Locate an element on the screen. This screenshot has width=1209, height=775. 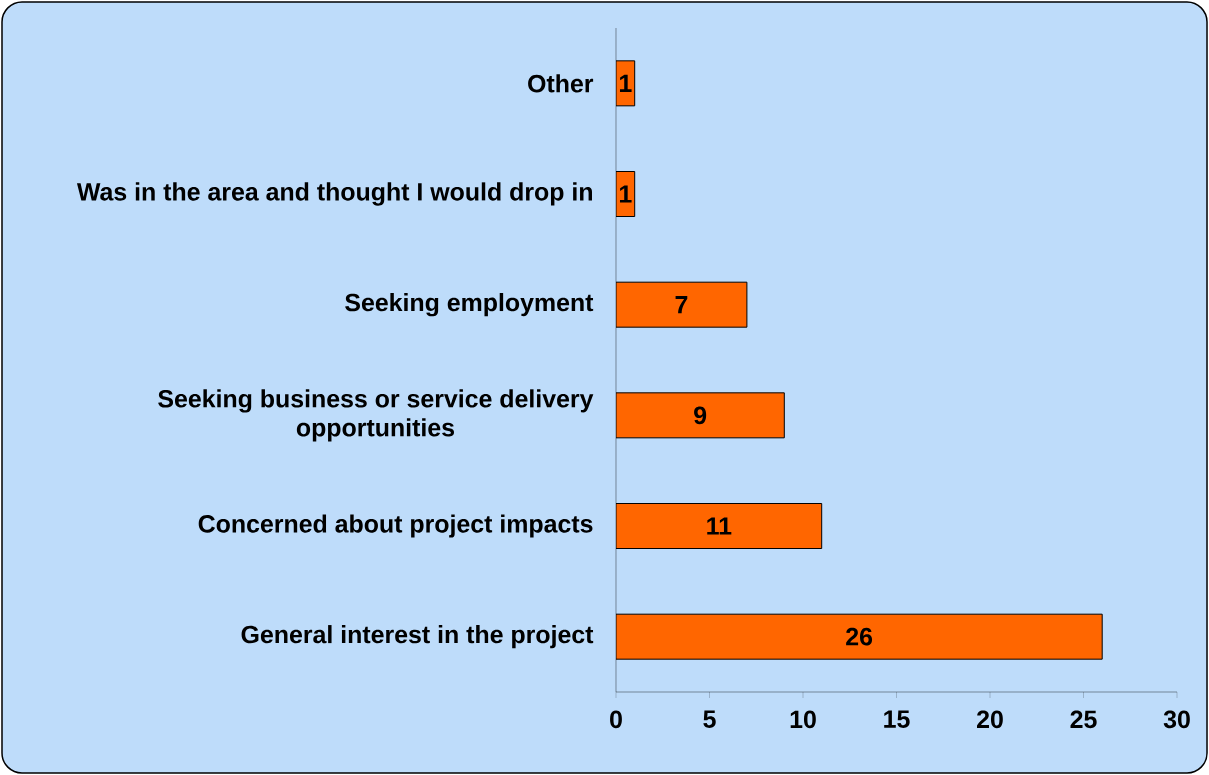
y-tick-label: Other is located at coordinates (561, 83).